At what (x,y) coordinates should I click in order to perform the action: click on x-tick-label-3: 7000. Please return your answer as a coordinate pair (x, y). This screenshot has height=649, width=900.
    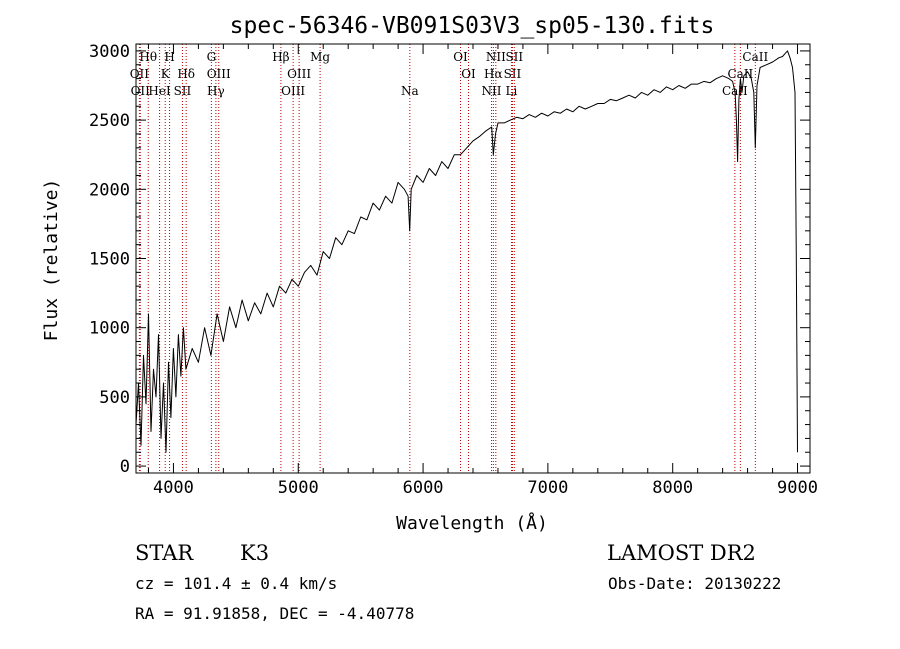
    Looking at the image, I should click on (547, 488).